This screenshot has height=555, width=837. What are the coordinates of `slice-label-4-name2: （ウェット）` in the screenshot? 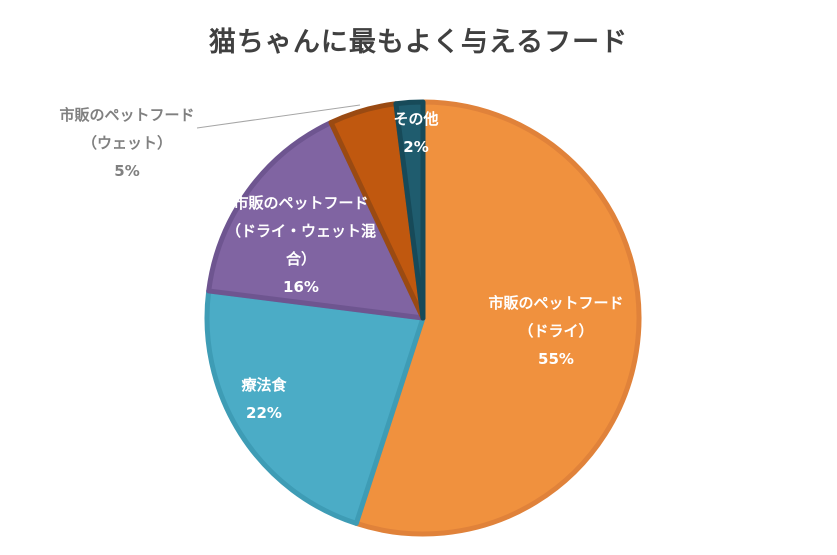 It's located at (127, 143).